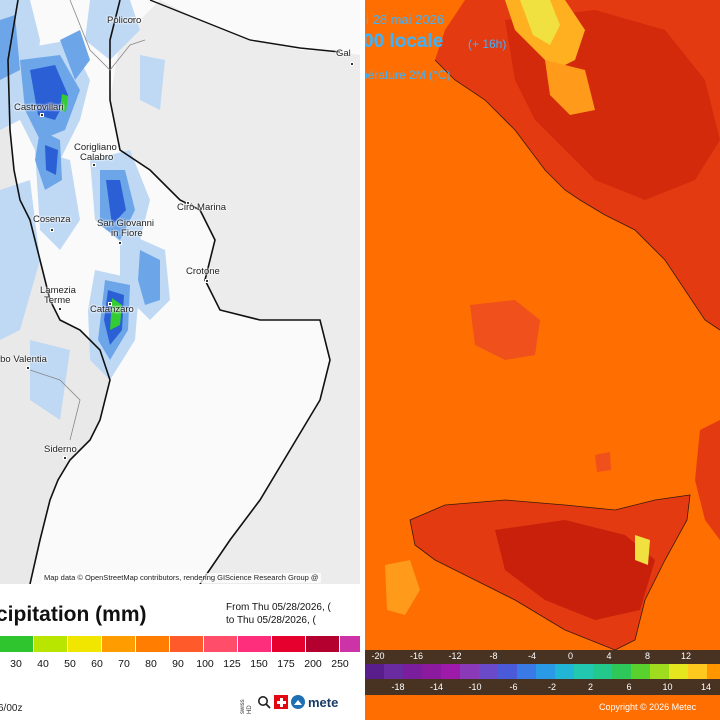 The width and height of the screenshot is (720, 720). Describe the element at coordinates (124, 20) in the screenshot. I see `city-label-policoro: Policoro` at that location.